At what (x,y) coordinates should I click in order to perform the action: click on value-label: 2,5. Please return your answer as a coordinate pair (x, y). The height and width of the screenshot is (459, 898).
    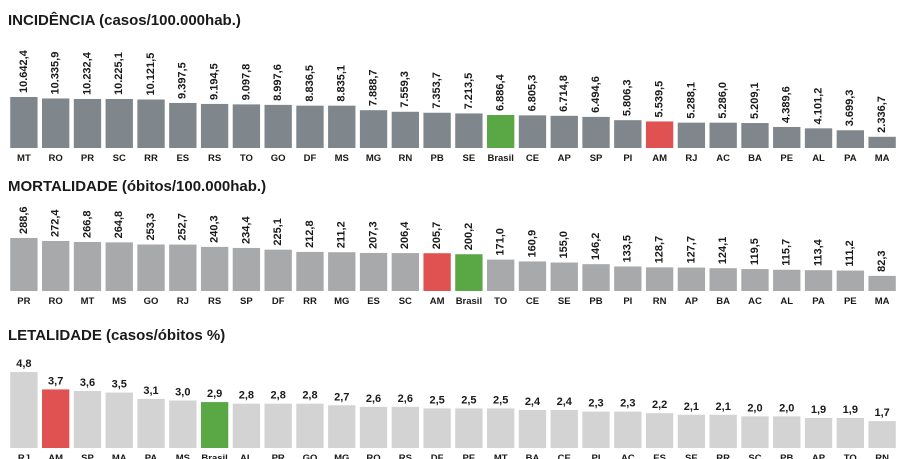
    Looking at the image, I should click on (500, 400).